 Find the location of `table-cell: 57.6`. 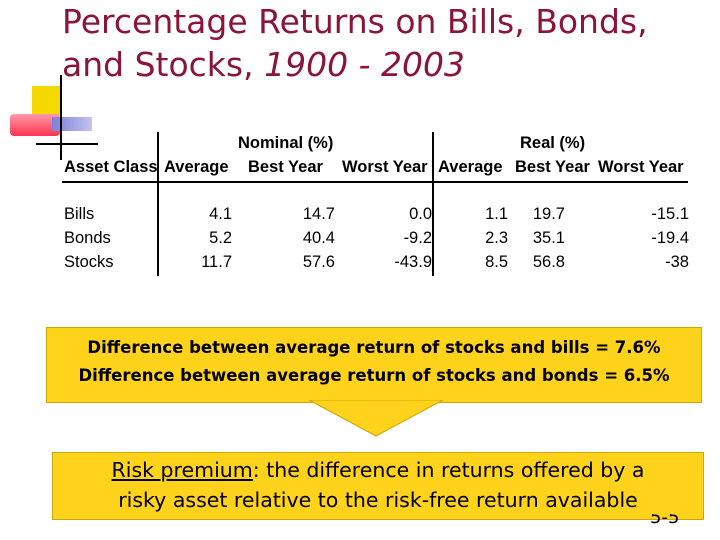

table-cell: 57.6 is located at coordinates (318, 262).